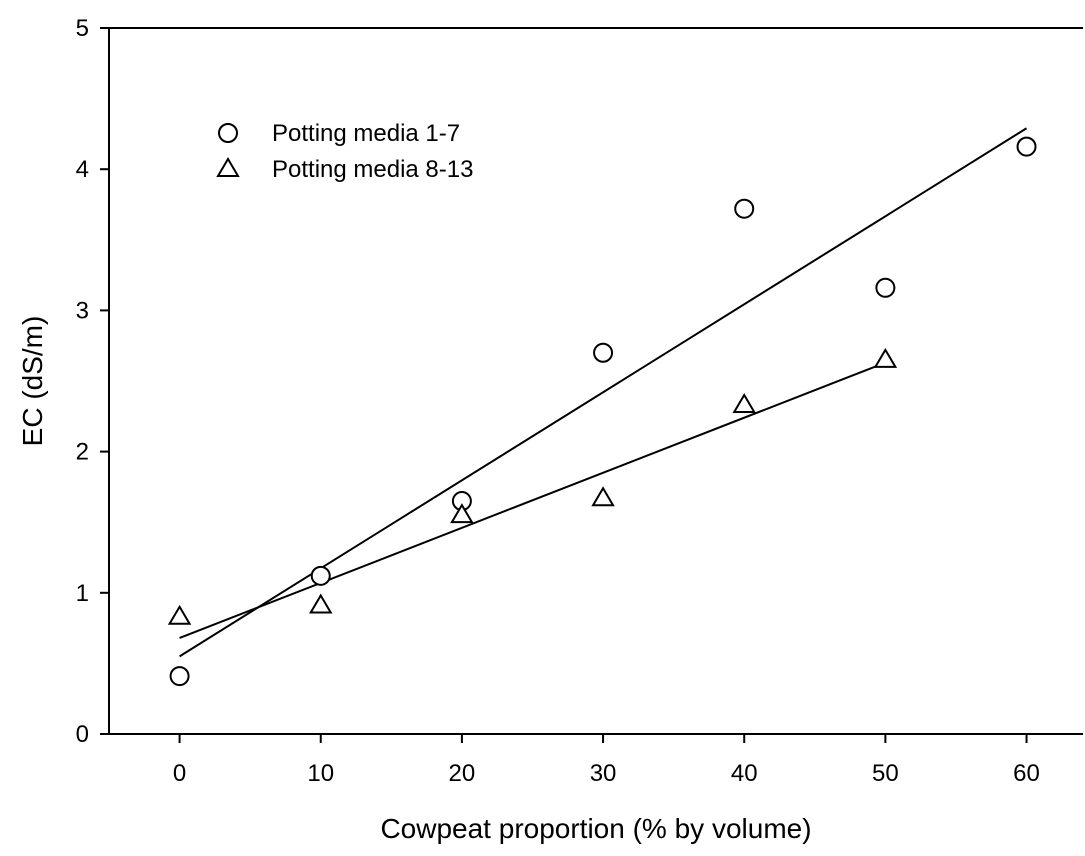 Image resolution: width=1085 pixels, height=856 pixels. I want to click on y-tick-label: 3, so click(82, 310).